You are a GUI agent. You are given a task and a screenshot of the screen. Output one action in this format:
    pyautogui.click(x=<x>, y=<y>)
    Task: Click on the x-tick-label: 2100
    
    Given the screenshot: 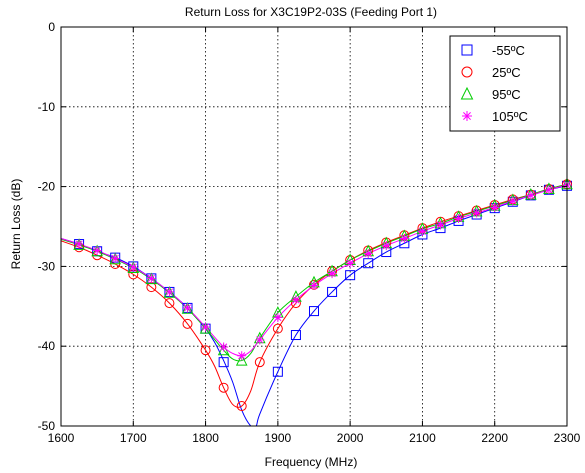 What is the action you would take?
    pyautogui.click(x=422, y=438)
    